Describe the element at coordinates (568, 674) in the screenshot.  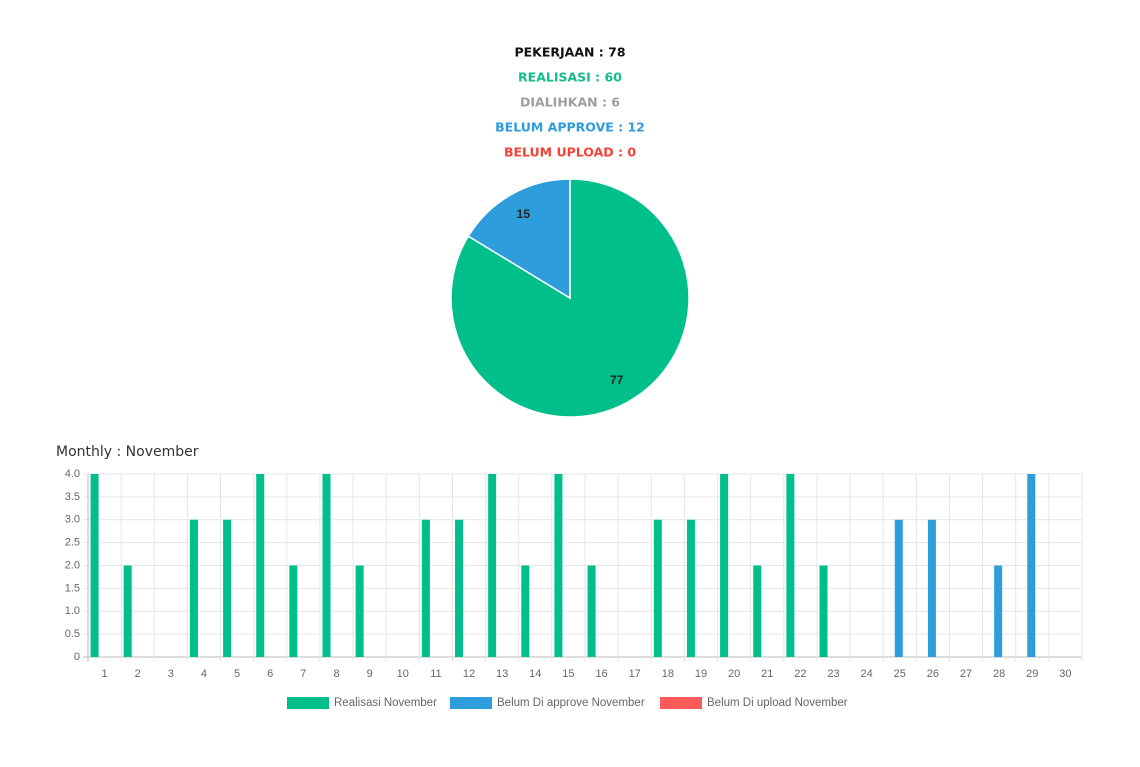
I see `x-tick-label: 15` at that location.